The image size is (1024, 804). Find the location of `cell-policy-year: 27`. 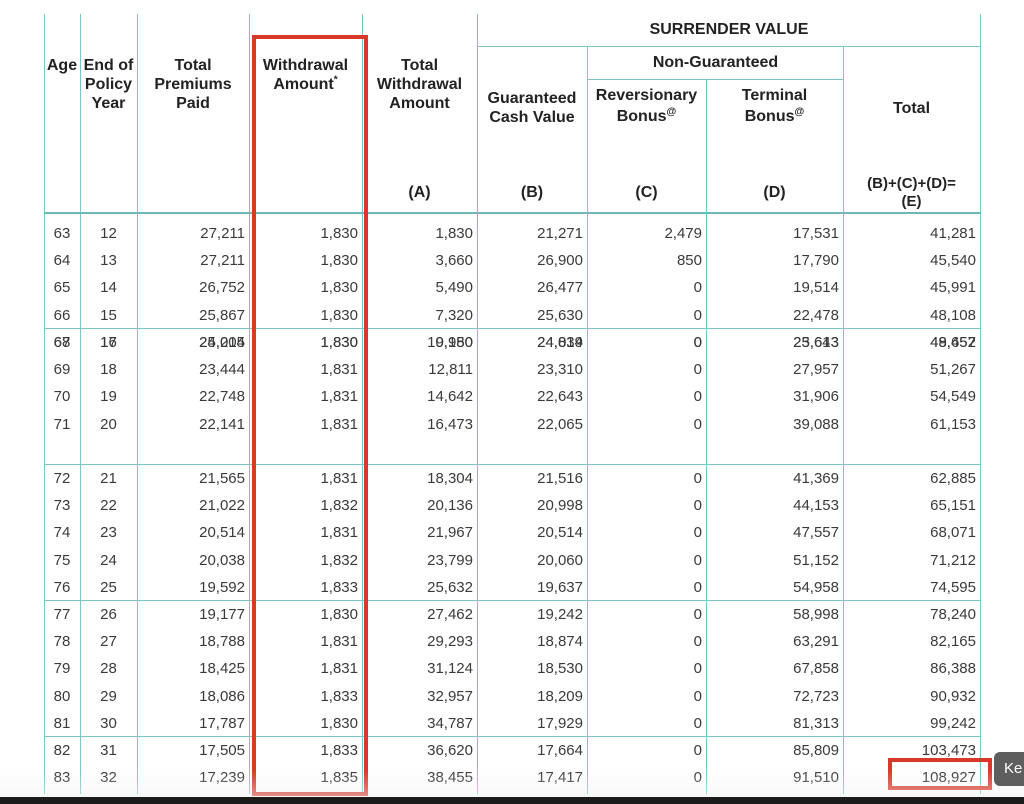

cell-policy-year: 27 is located at coordinates (108, 642).